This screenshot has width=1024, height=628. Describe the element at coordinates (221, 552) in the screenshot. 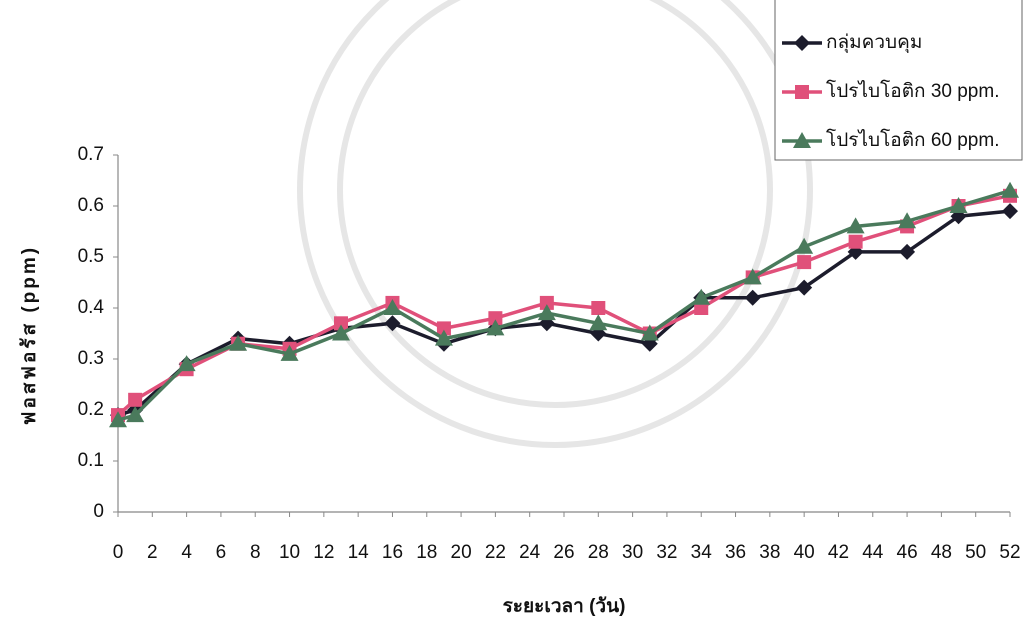

I see `x-tick-label: 6` at that location.